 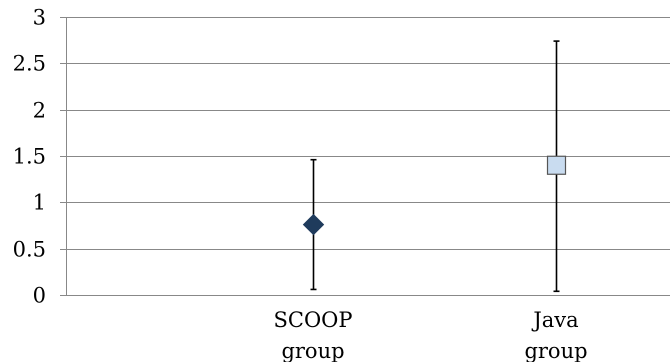 I want to click on y-tick-label: 2, so click(x=39, y=111).